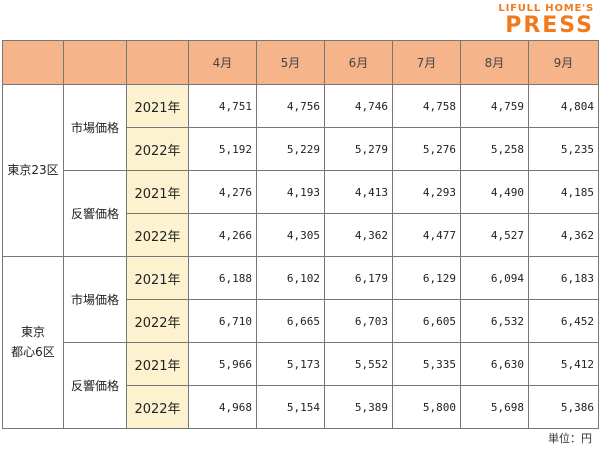 The width and height of the screenshot is (600, 450). Describe the element at coordinates (290, 235) in the screenshot. I see `value-cell: 4,305` at that location.